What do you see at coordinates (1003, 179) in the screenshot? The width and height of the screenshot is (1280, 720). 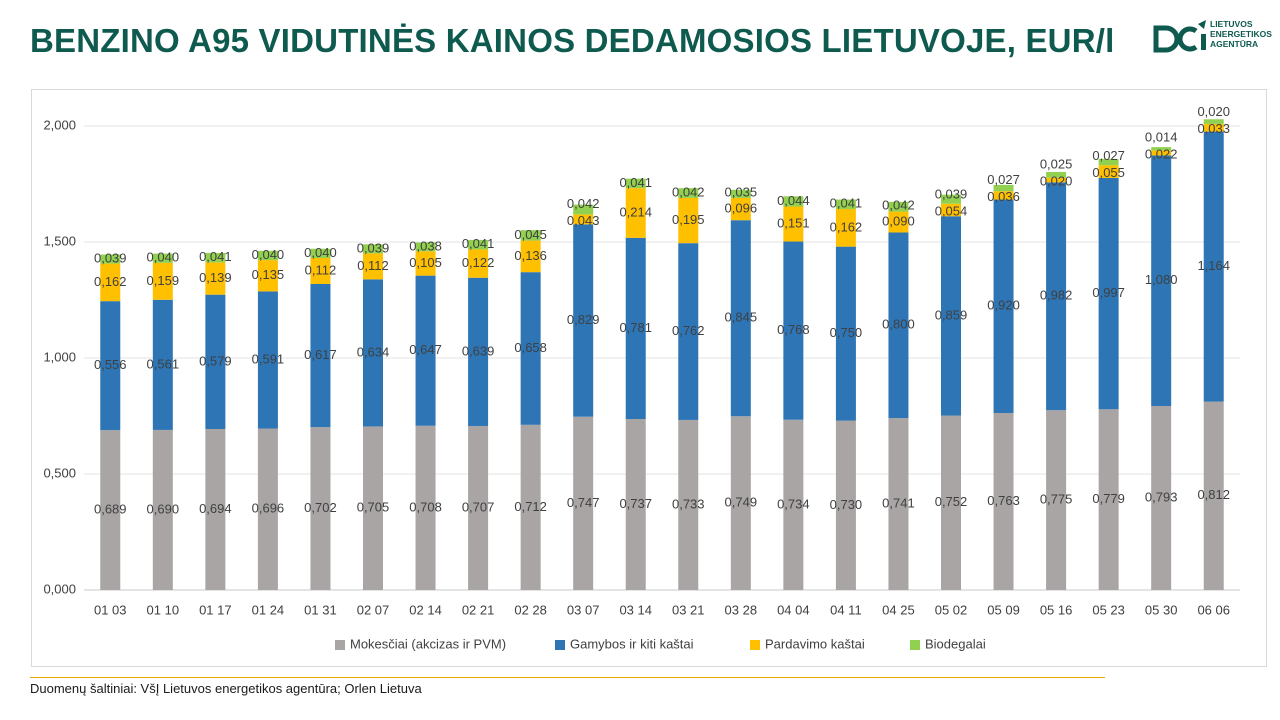 I see `data-label-biofuel: 0,027` at bounding box center [1003, 179].